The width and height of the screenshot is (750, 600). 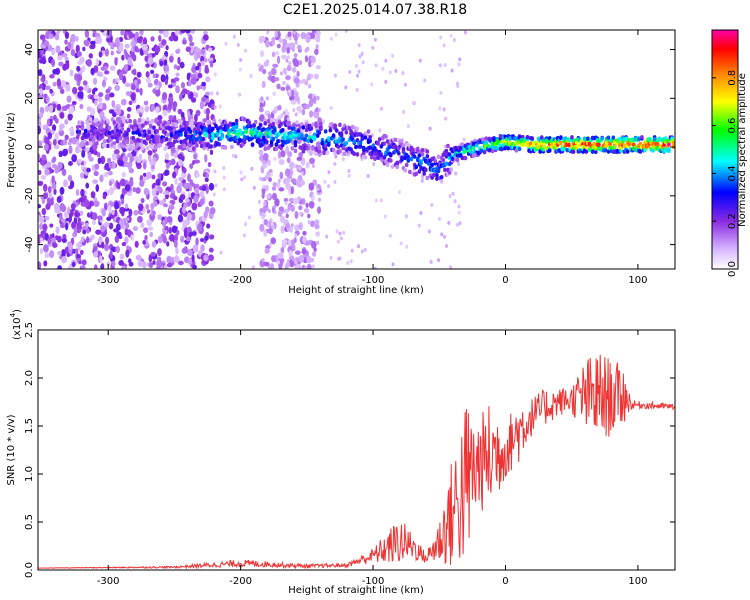 I want to click on snr-ylabel: SNR (10 * v/v), so click(x=11, y=449).